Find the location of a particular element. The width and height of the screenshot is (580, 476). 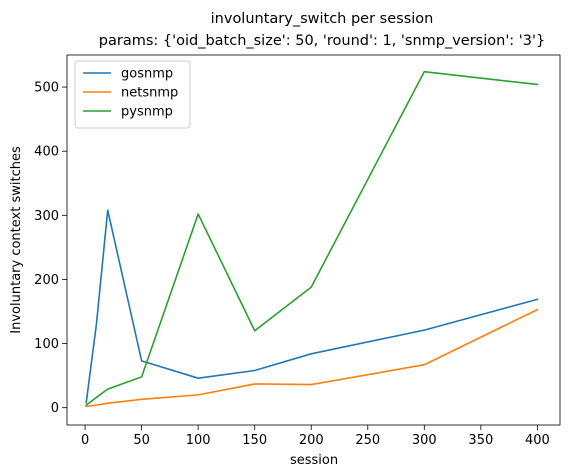

x-tick-label: 100 is located at coordinates (198, 440).